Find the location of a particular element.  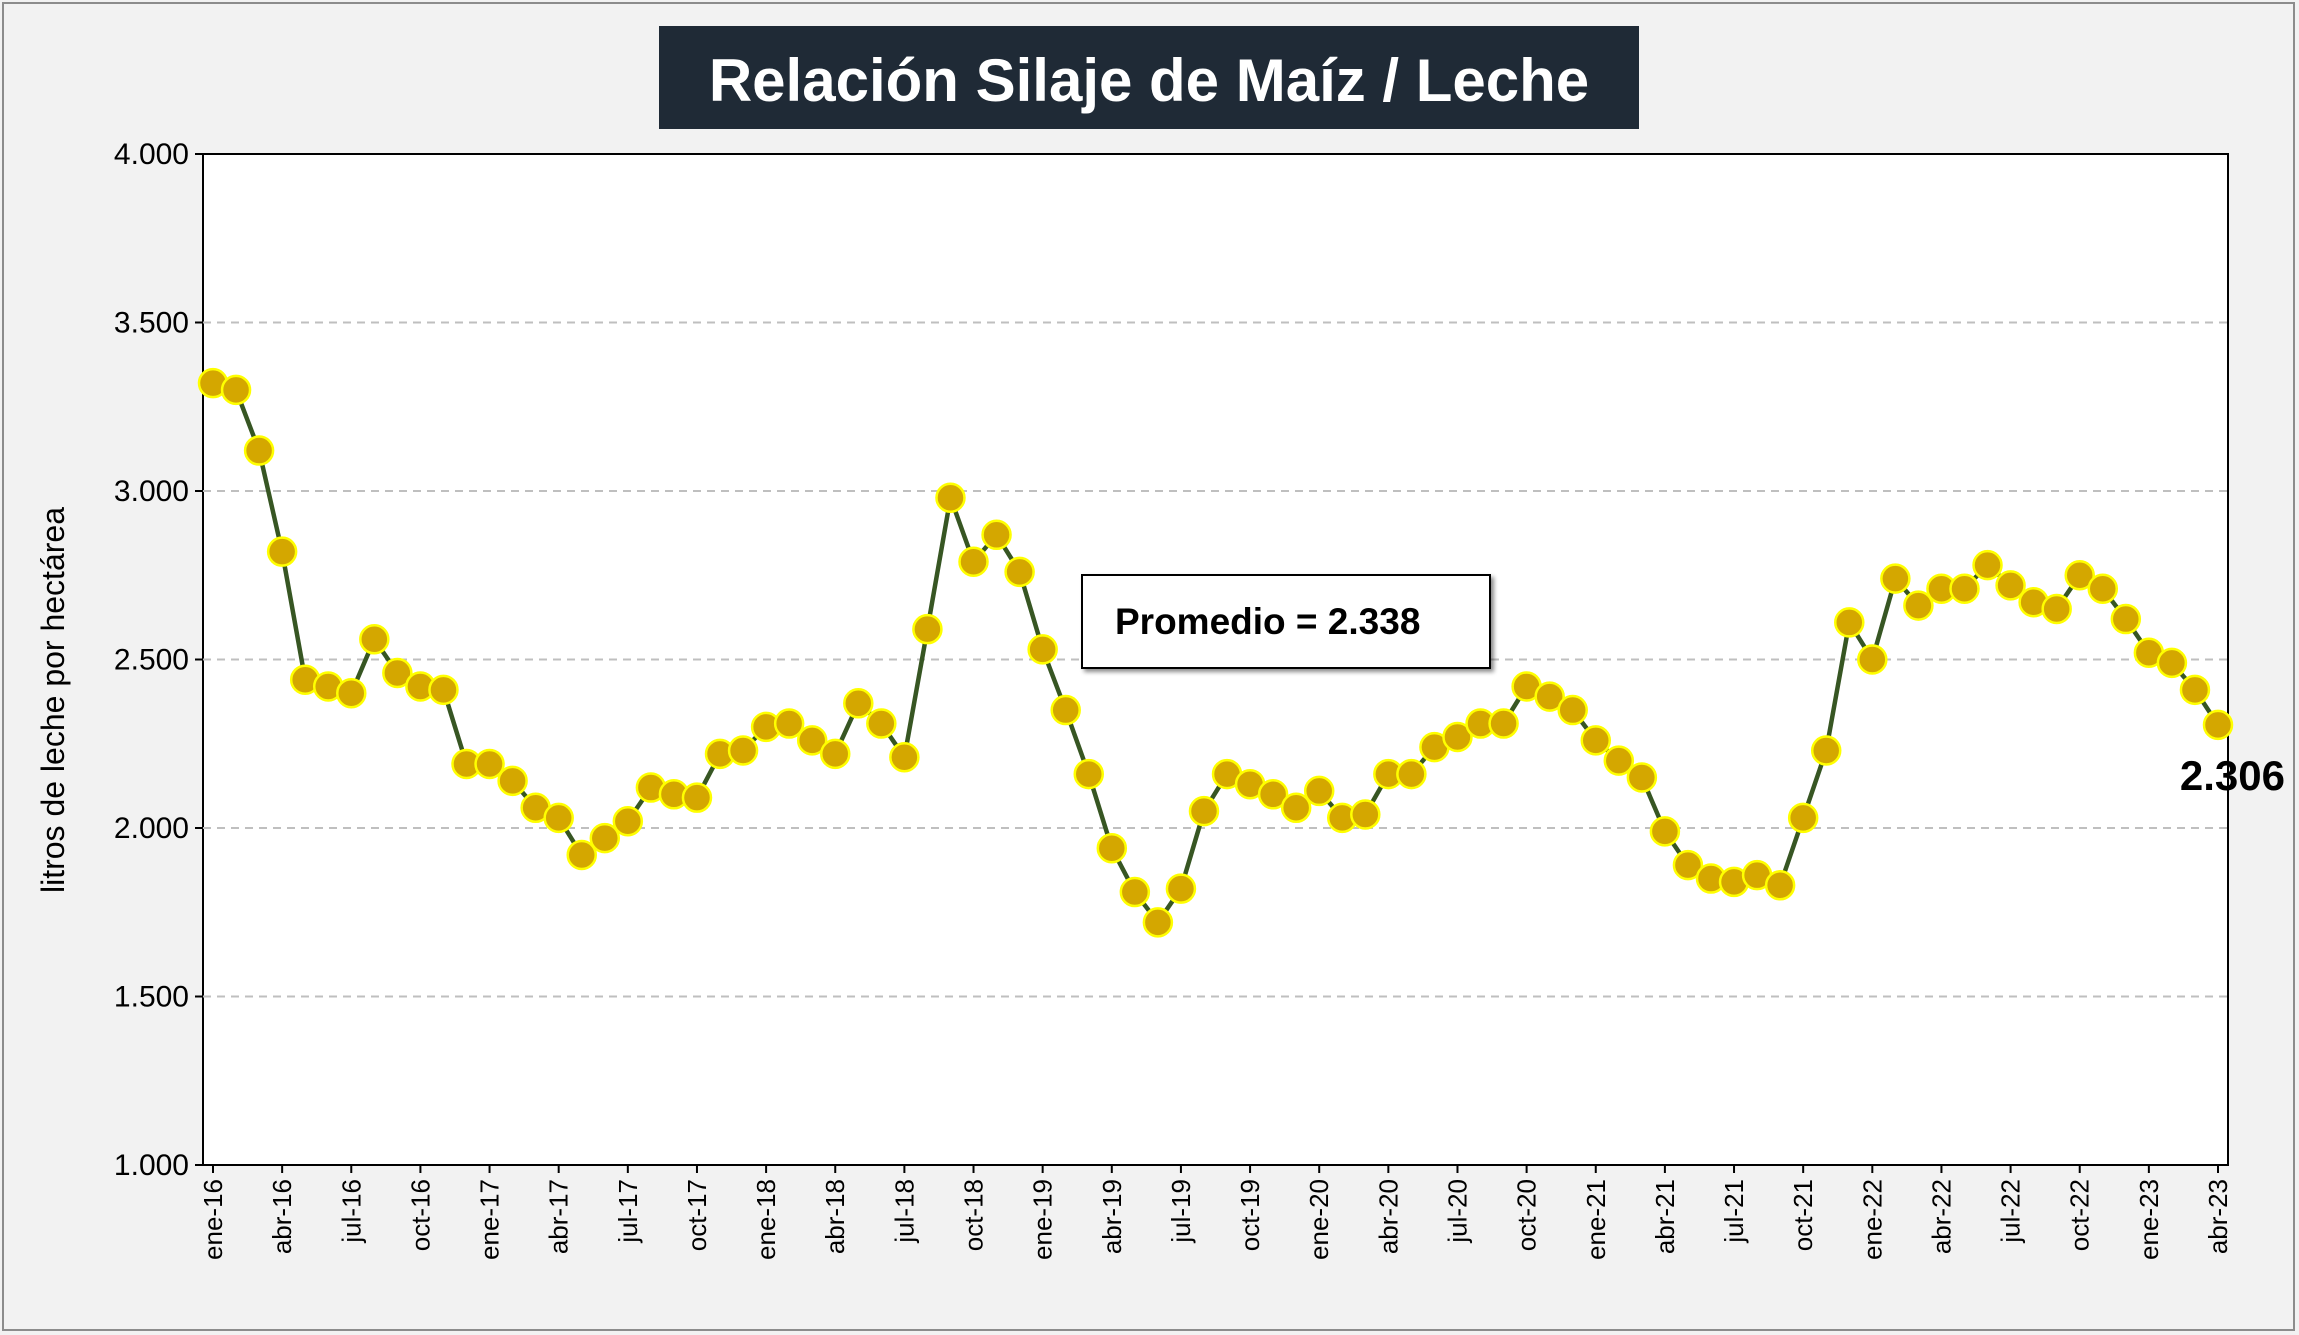

x-tick-label: jul-17 is located at coordinates (628, 1211).